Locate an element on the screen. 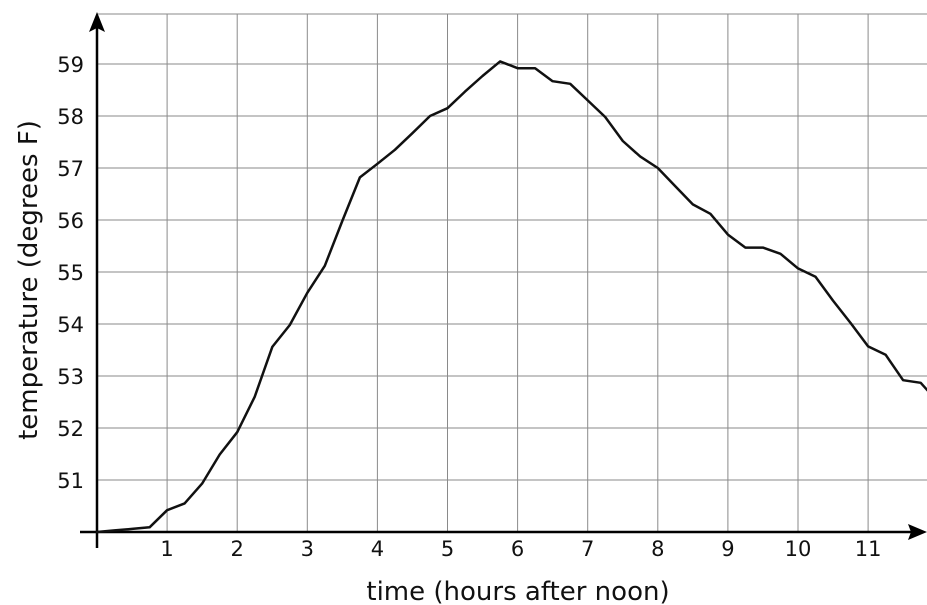  x-tick-label: 7 is located at coordinates (587, 549).